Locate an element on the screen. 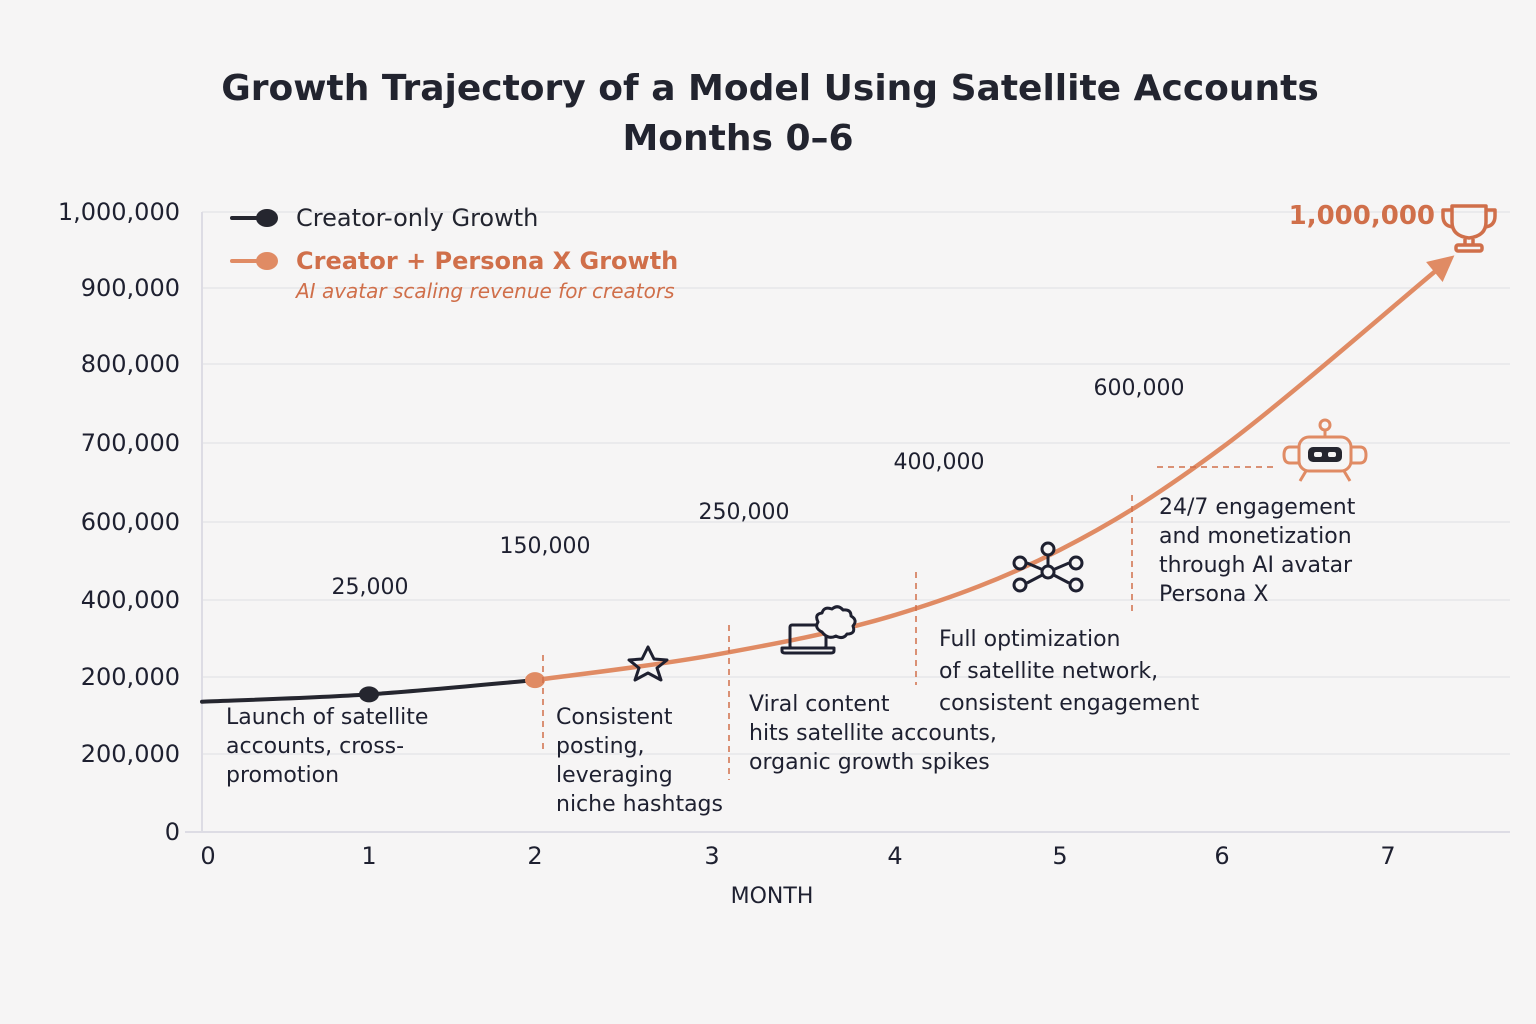 Image resolution: width=1536 pixels, height=1024 pixels. star-icon is located at coordinates (648, 663).